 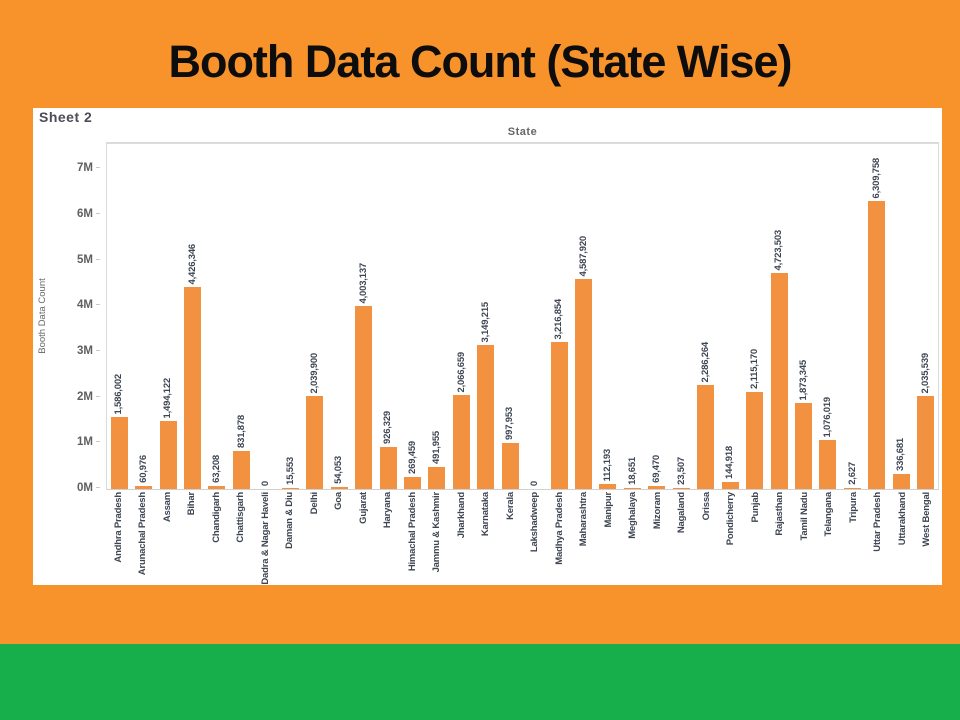 What do you see at coordinates (779, 249) in the screenshot?
I see `bar-value-label: 4,723,503` at bounding box center [779, 249].